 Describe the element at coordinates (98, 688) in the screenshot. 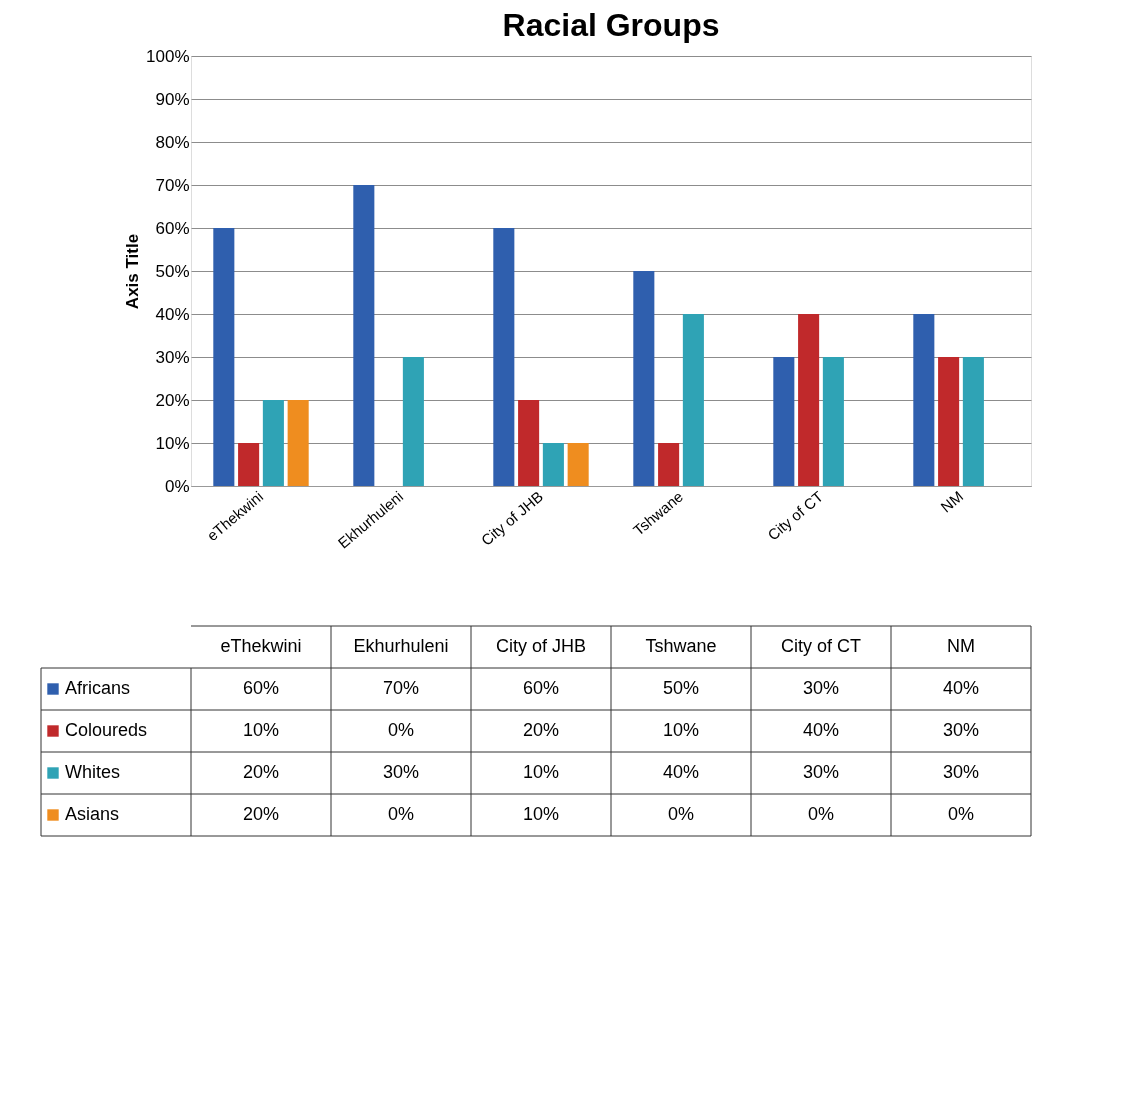

I see `legend-label: Africans` at that location.